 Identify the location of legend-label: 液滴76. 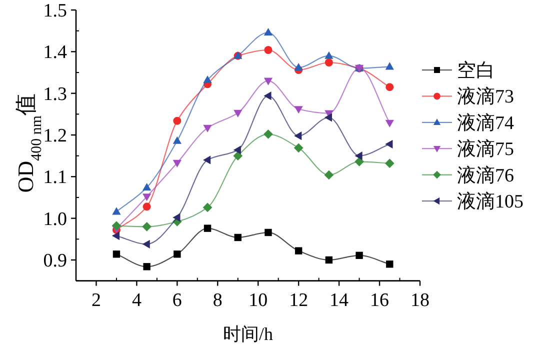
(485, 175).